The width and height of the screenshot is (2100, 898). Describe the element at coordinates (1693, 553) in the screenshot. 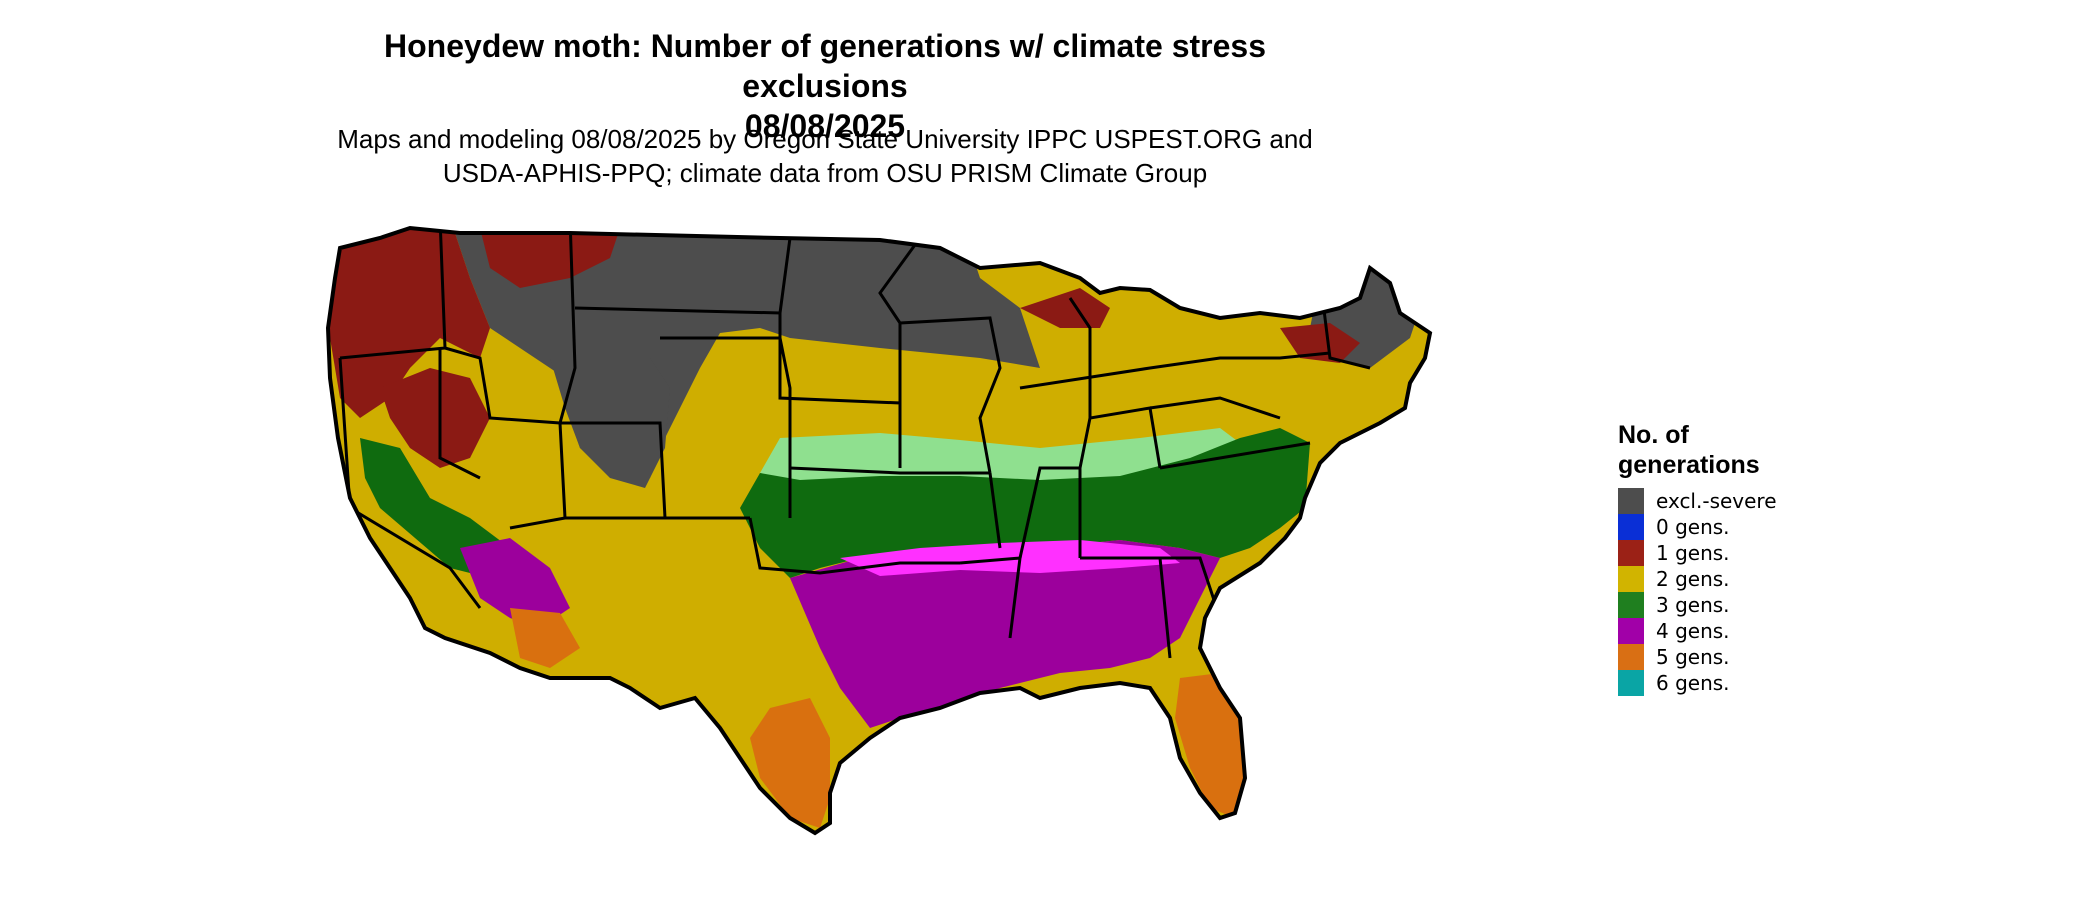

I see `legend-label: 1 gens.` at that location.